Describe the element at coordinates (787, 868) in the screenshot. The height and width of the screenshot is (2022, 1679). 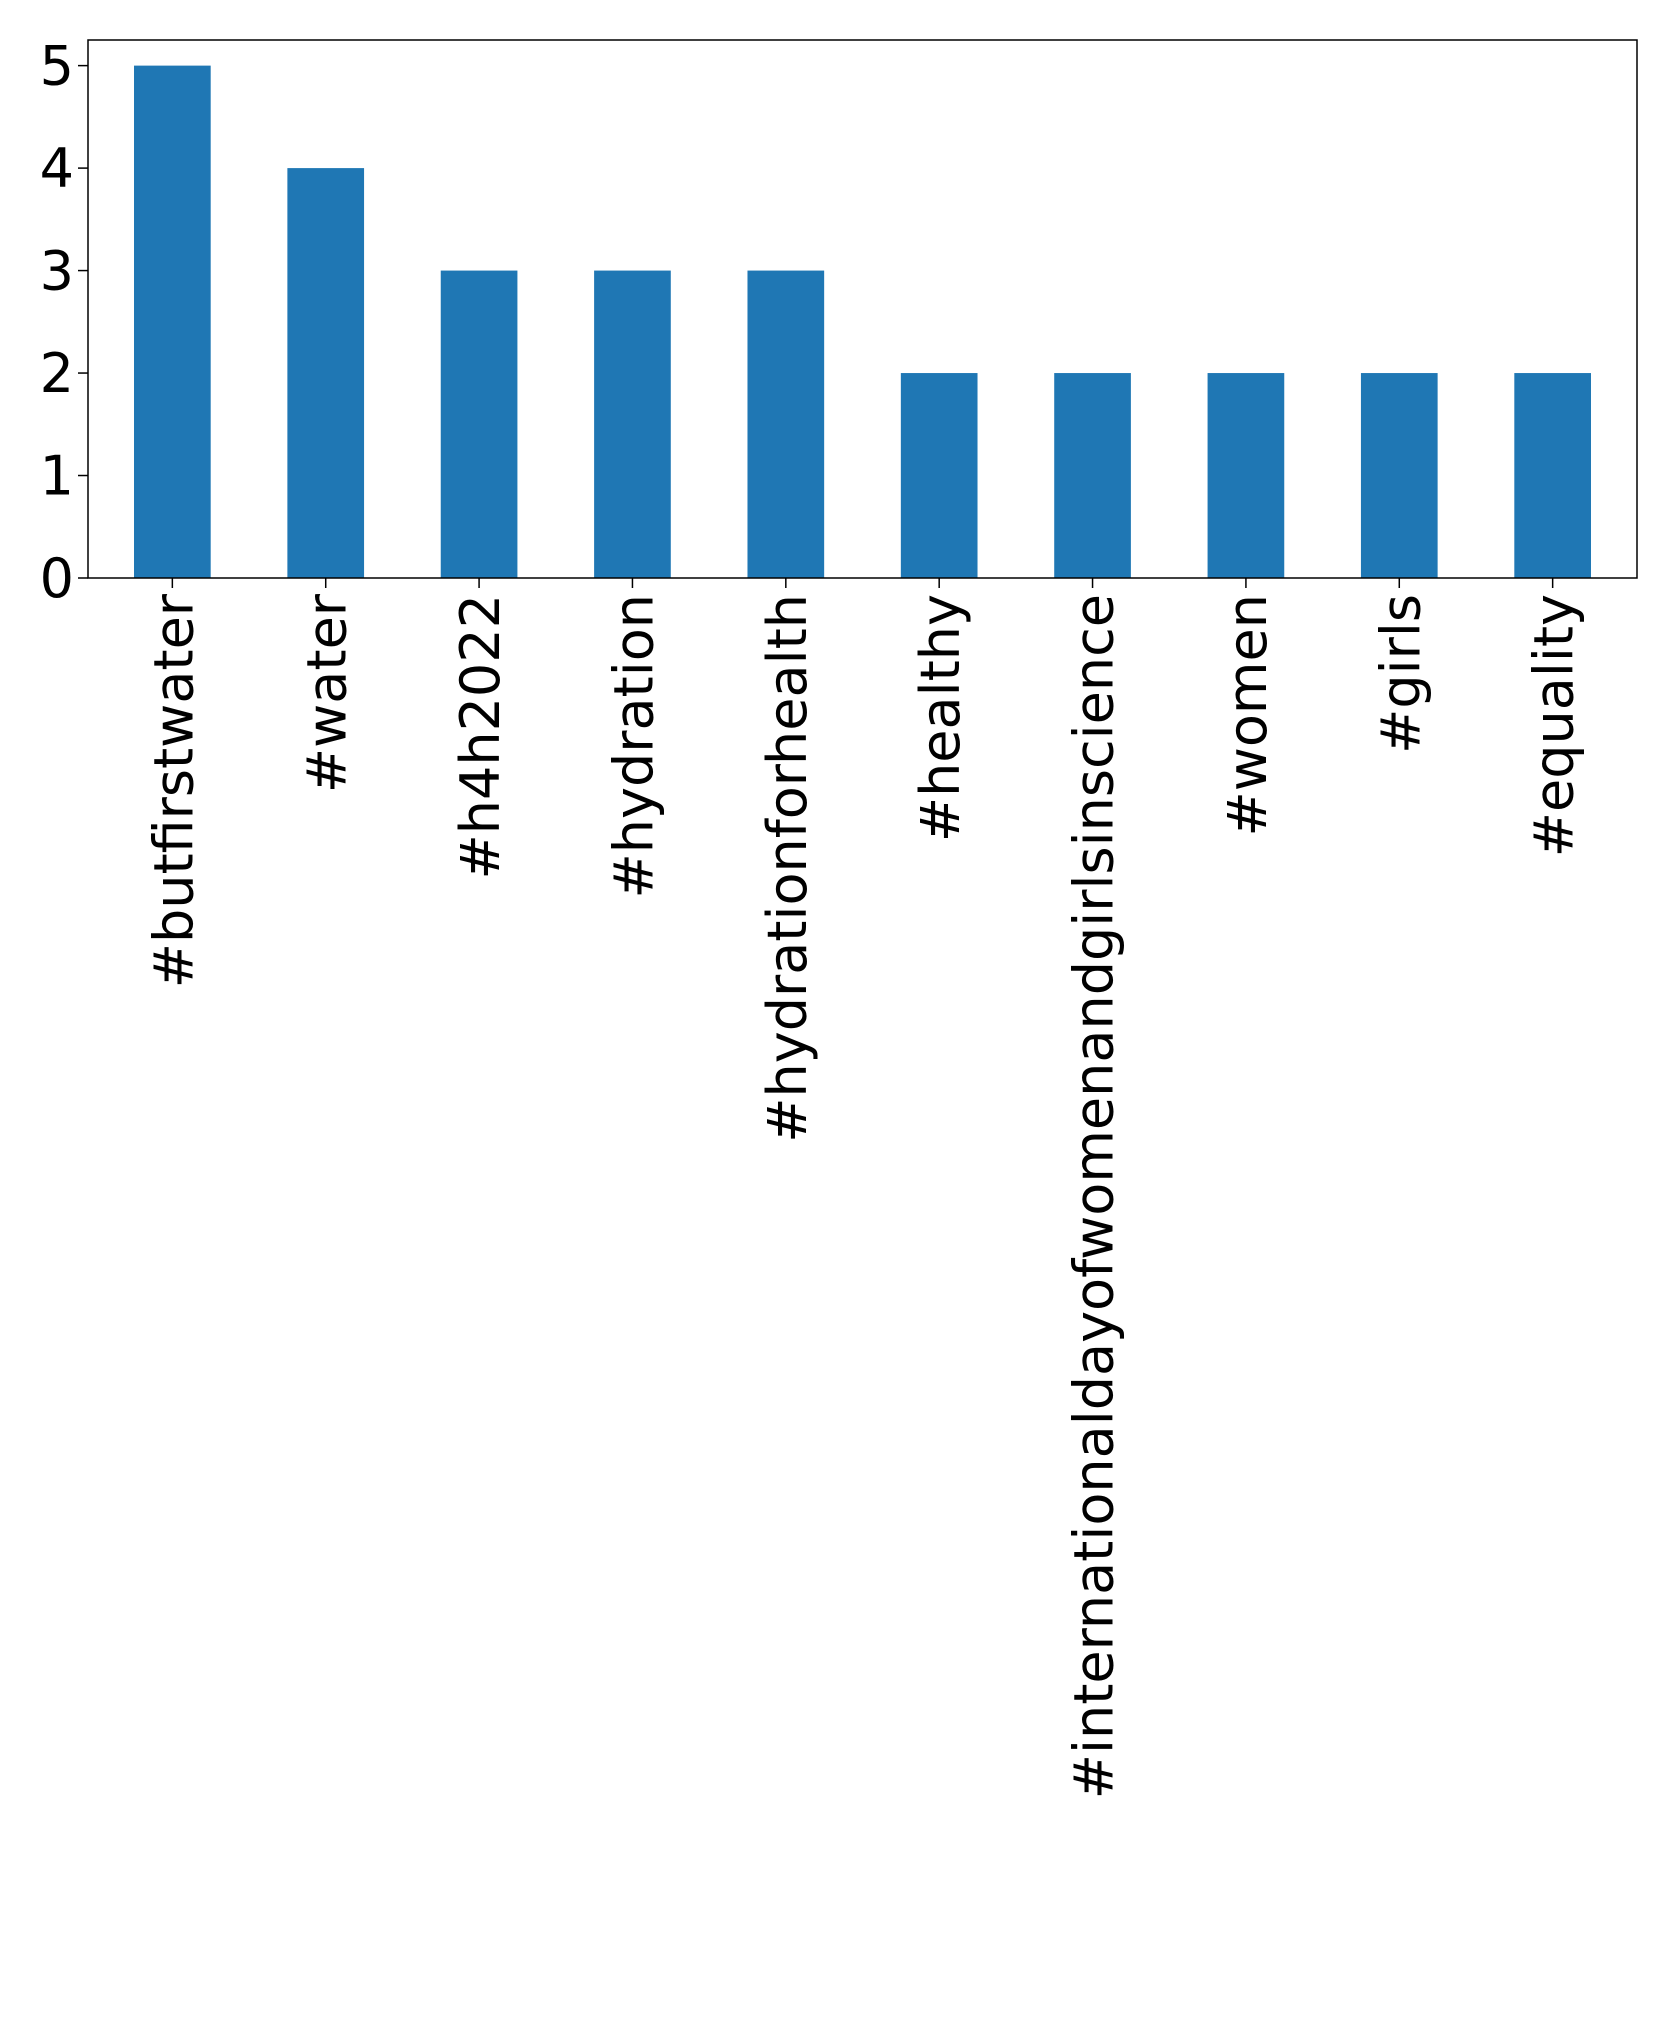
I see `x-tick-label: #hydrationforhealth` at that location.